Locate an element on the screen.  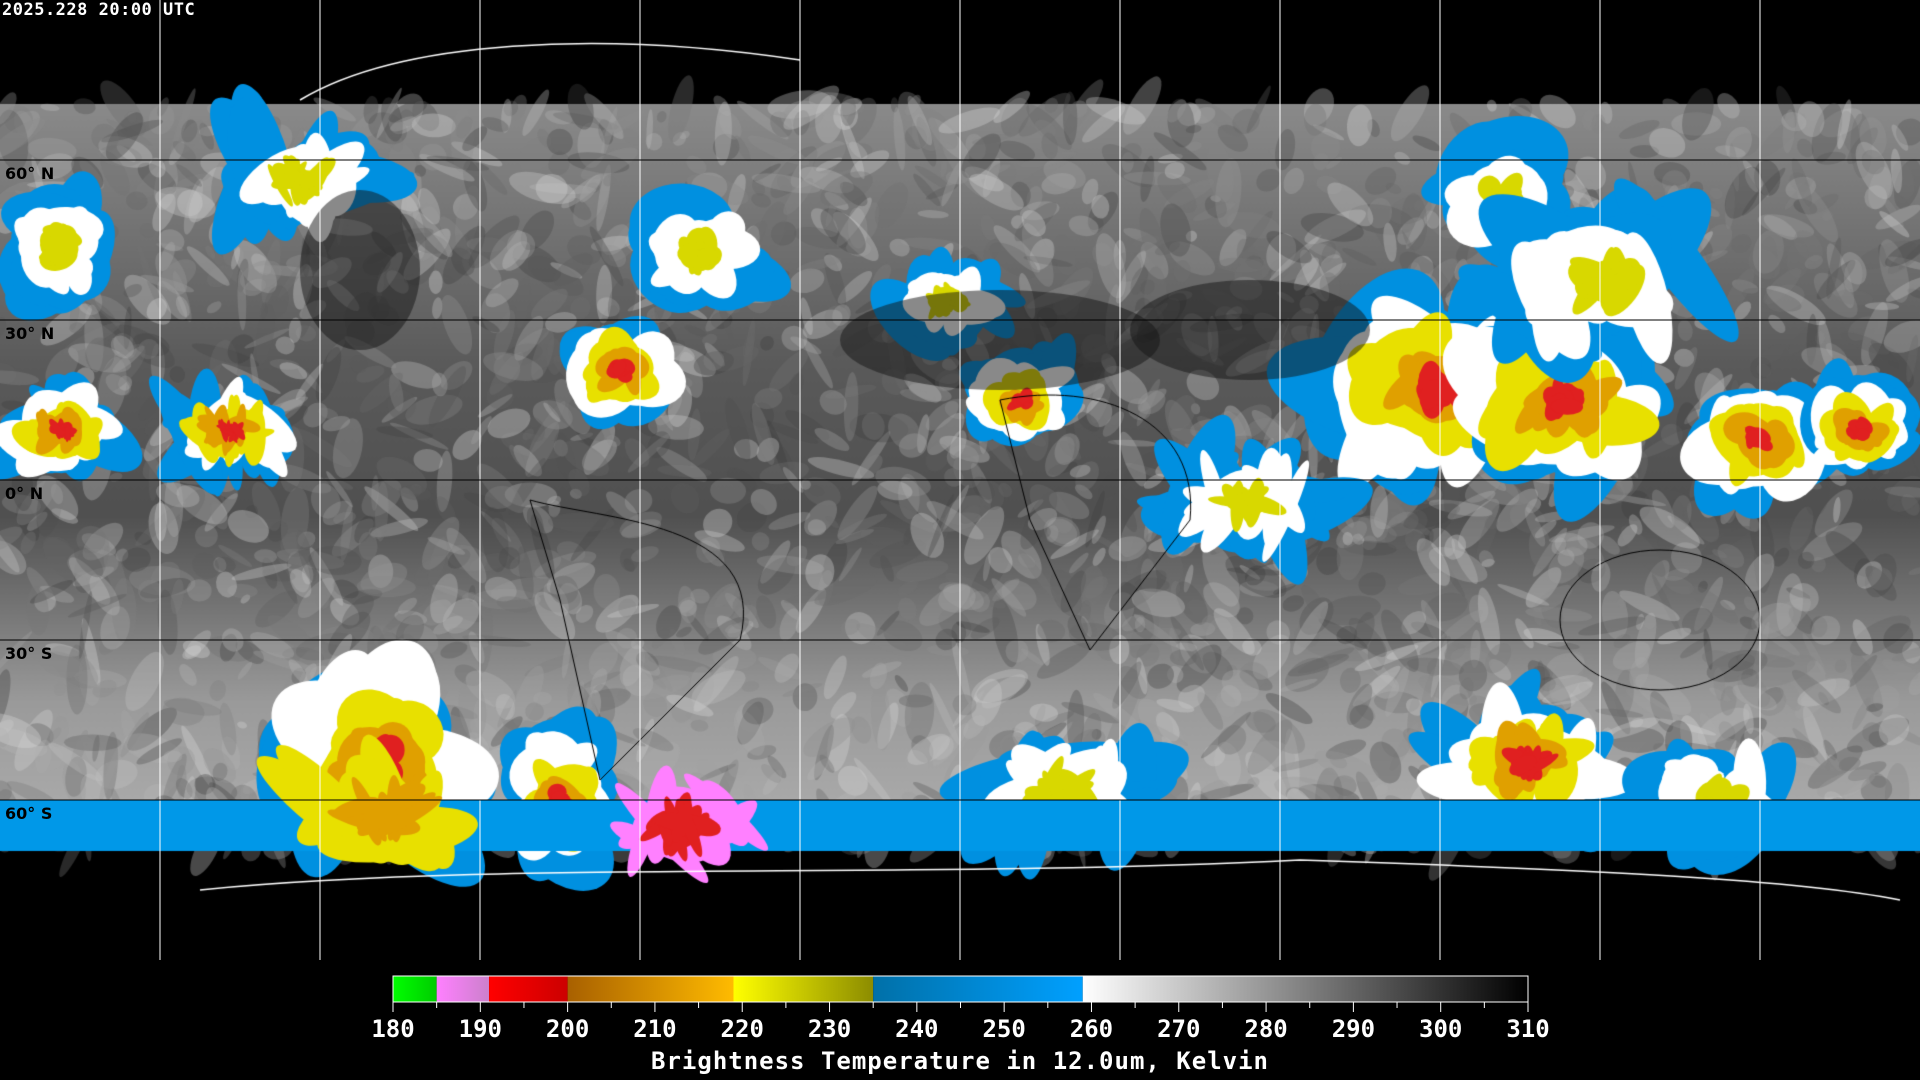
colorbar-tick-label: 250 is located at coordinates (1003, 1029).